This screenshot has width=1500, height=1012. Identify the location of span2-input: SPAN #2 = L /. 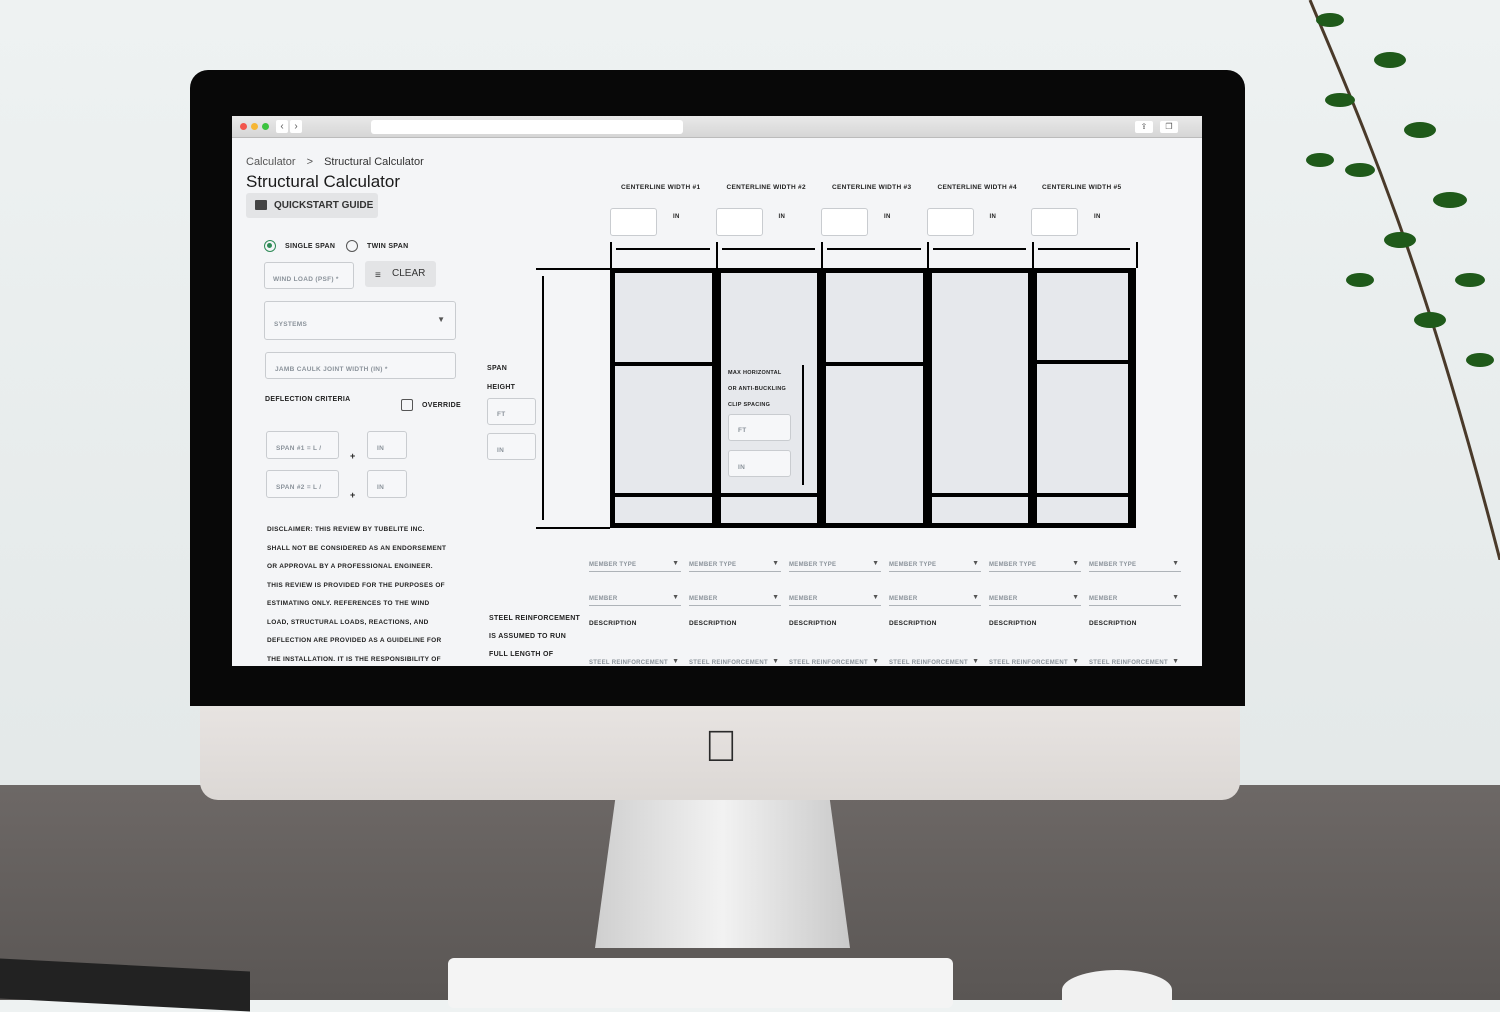
(302, 484).